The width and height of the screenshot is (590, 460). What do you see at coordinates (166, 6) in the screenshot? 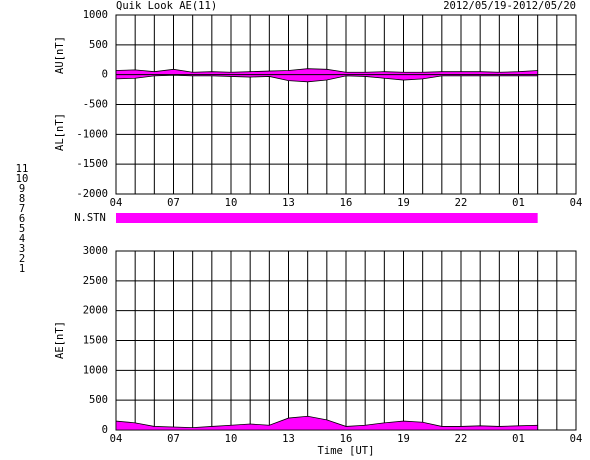
I see `chart-title: Quik Look AE(11)` at bounding box center [166, 6].